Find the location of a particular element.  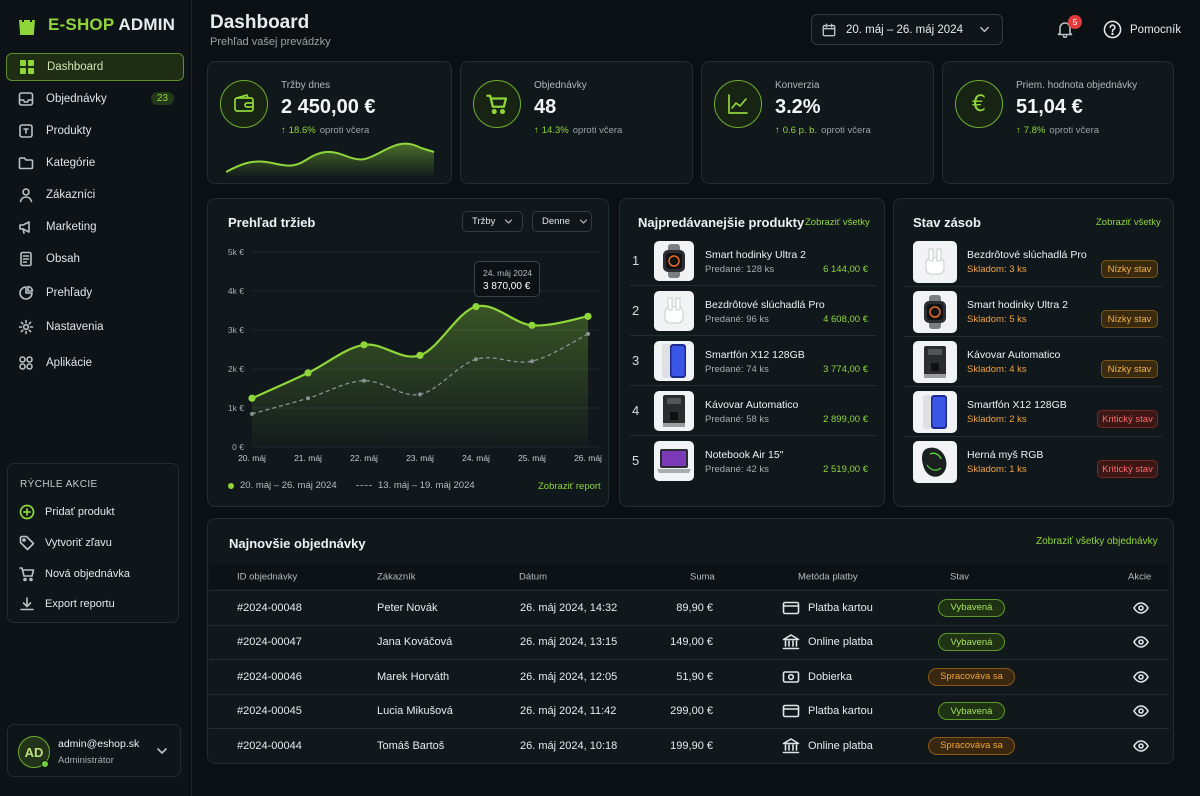

period-select: Denne is located at coordinates (562, 221).